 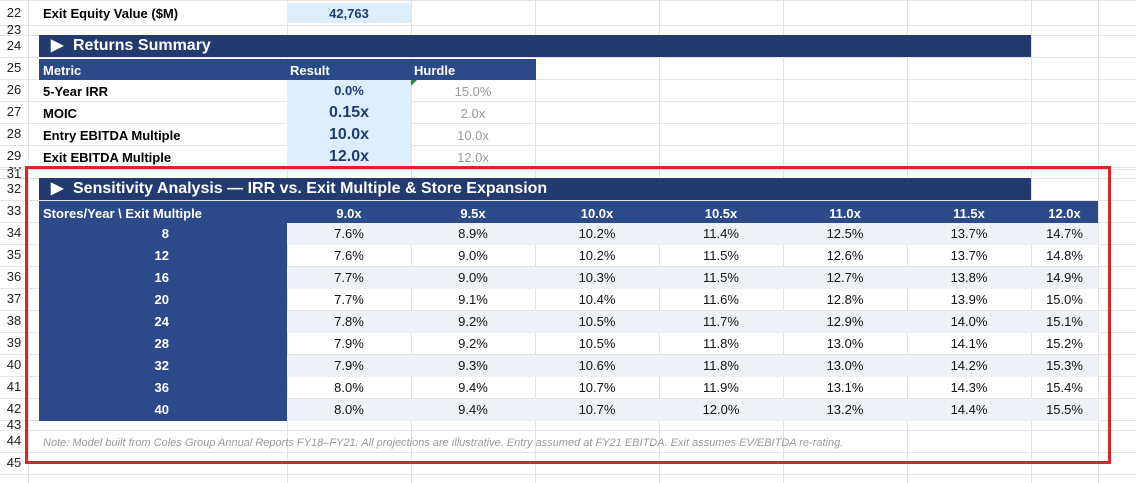 I want to click on irr-cell: 12.6%, so click(x=845, y=255).